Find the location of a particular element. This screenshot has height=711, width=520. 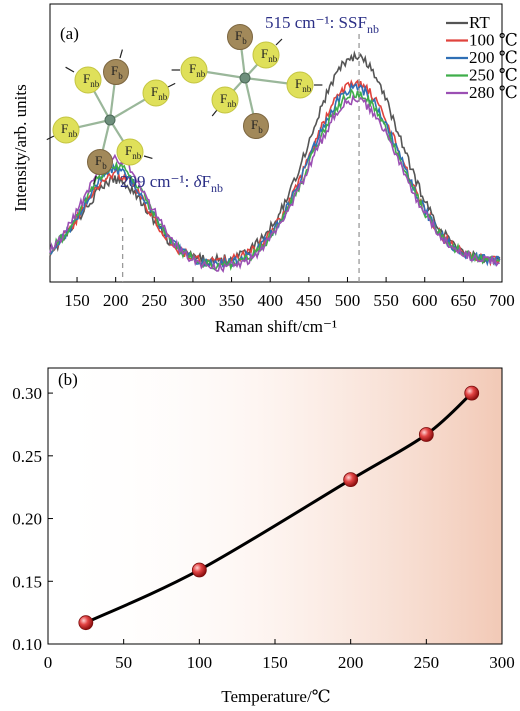

x-axis-label-a: Raman shift/cm⁻¹ is located at coordinates (276, 326).